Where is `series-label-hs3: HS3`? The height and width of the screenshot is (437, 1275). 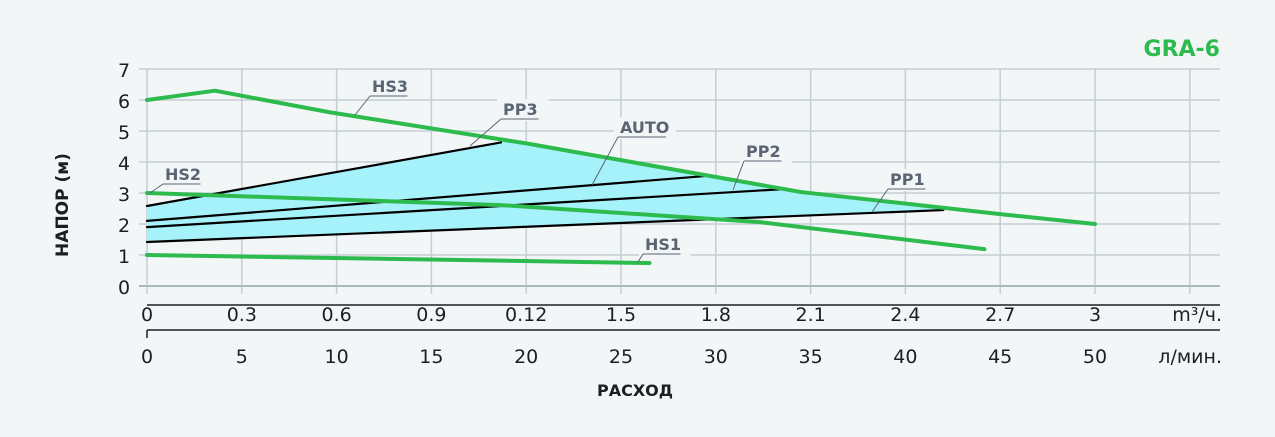
series-label-hs3: HS3 is located at coordinates (390, 86).